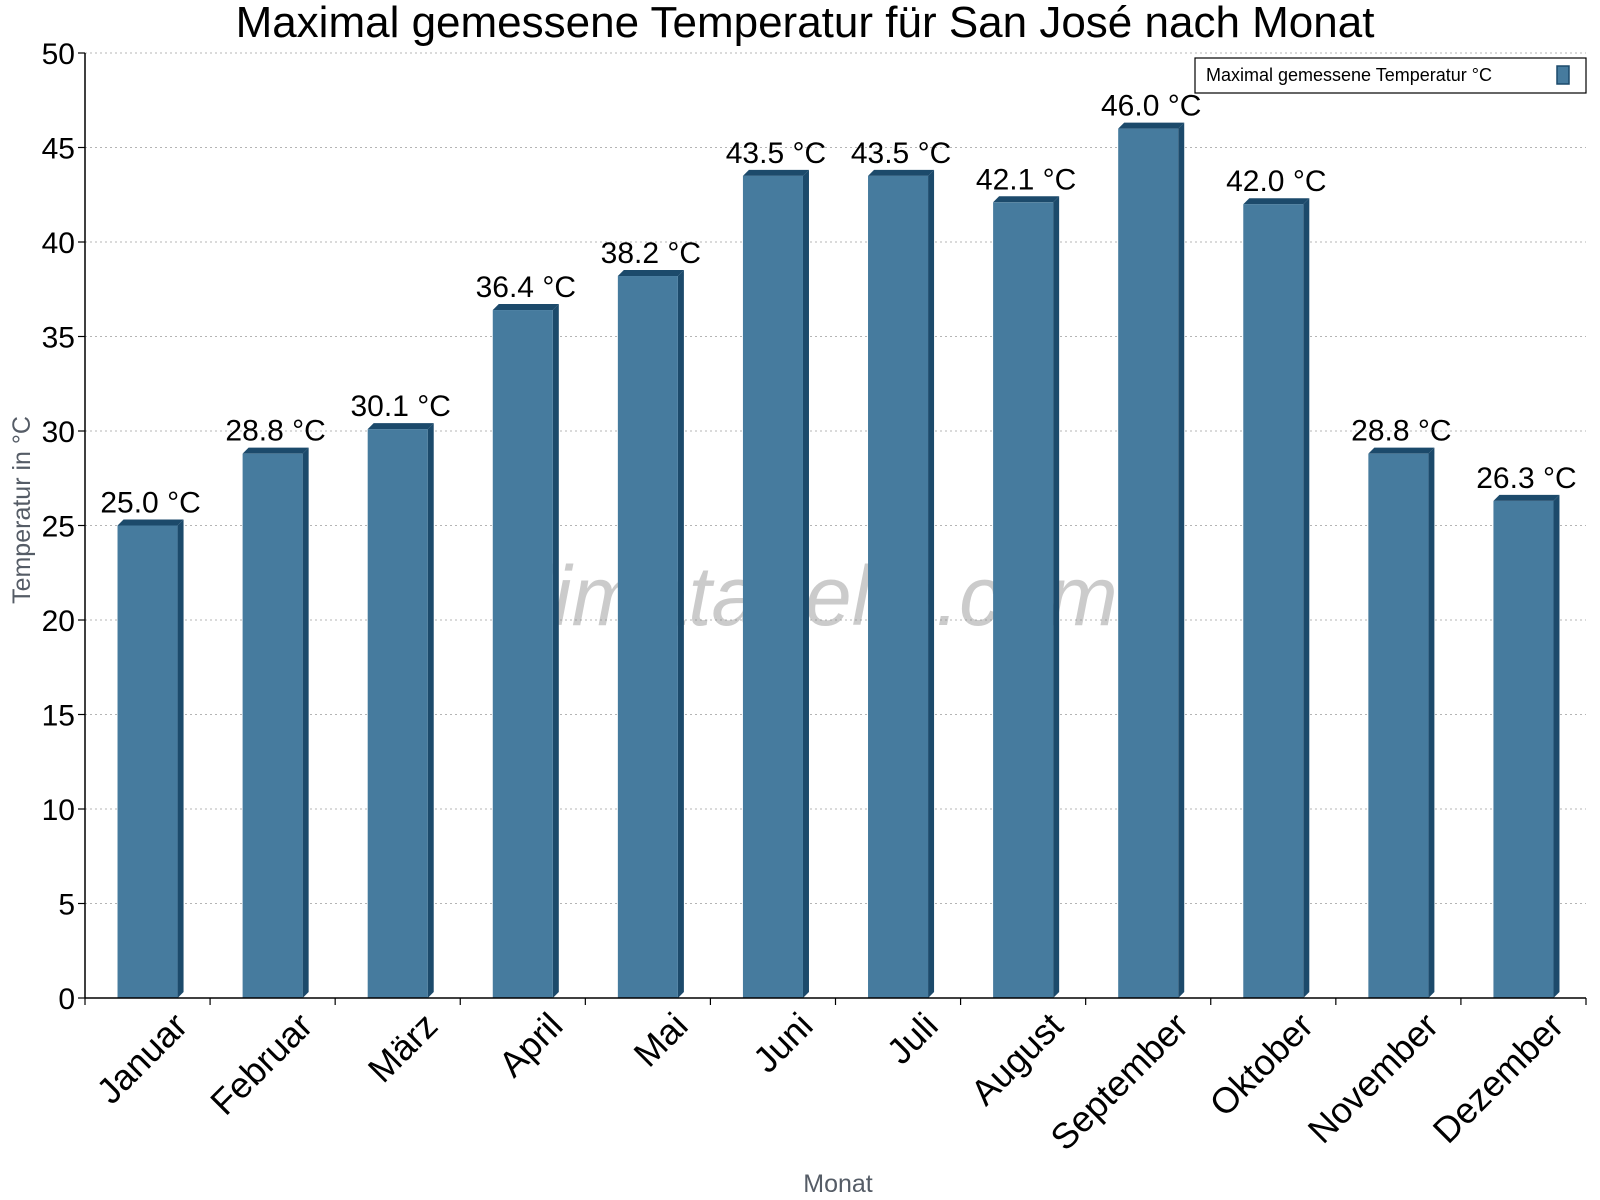 The image size is (1600, 1200). Describe the element at coordinates (58, 243) in the screenshot. I see `y-tick-label: 40` at that location.